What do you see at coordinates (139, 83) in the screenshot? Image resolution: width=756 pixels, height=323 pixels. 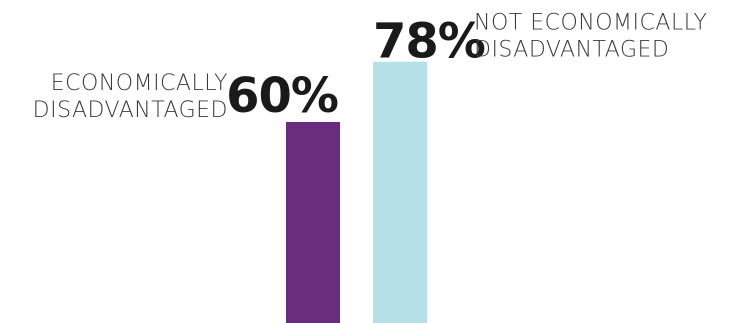 I see `category-label-economically-disadvantaged-line1: ECONOMICALLY` at bounding box center [139, 83].